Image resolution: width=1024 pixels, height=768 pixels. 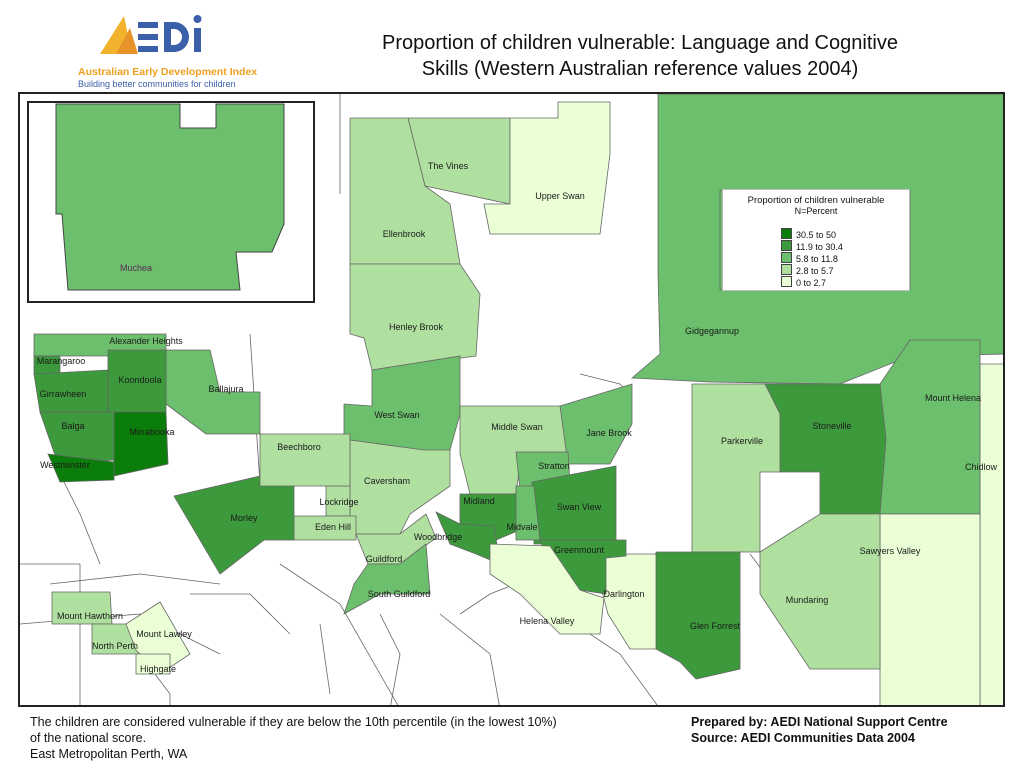 I want to click on region-parkerville, so click(x=736, y=468).